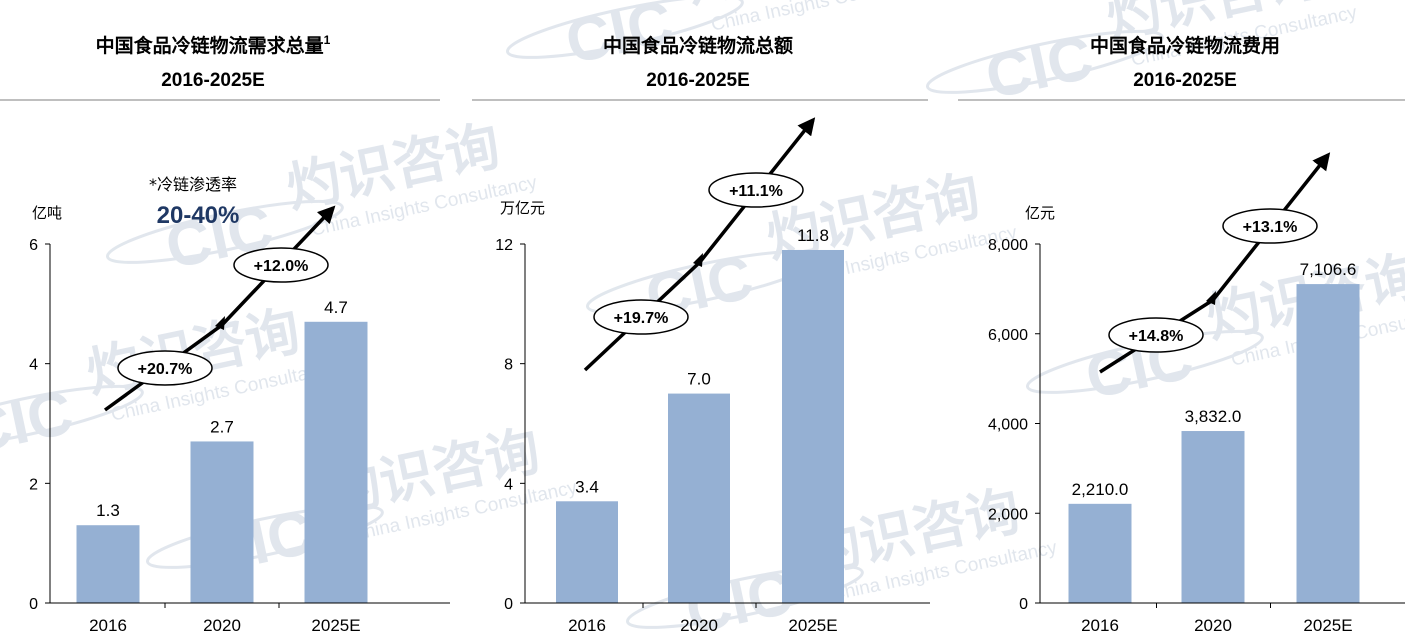 This screenshot has height=643, width=1405. I want to click on cagr-label: +20.7%, so click(165, 369).